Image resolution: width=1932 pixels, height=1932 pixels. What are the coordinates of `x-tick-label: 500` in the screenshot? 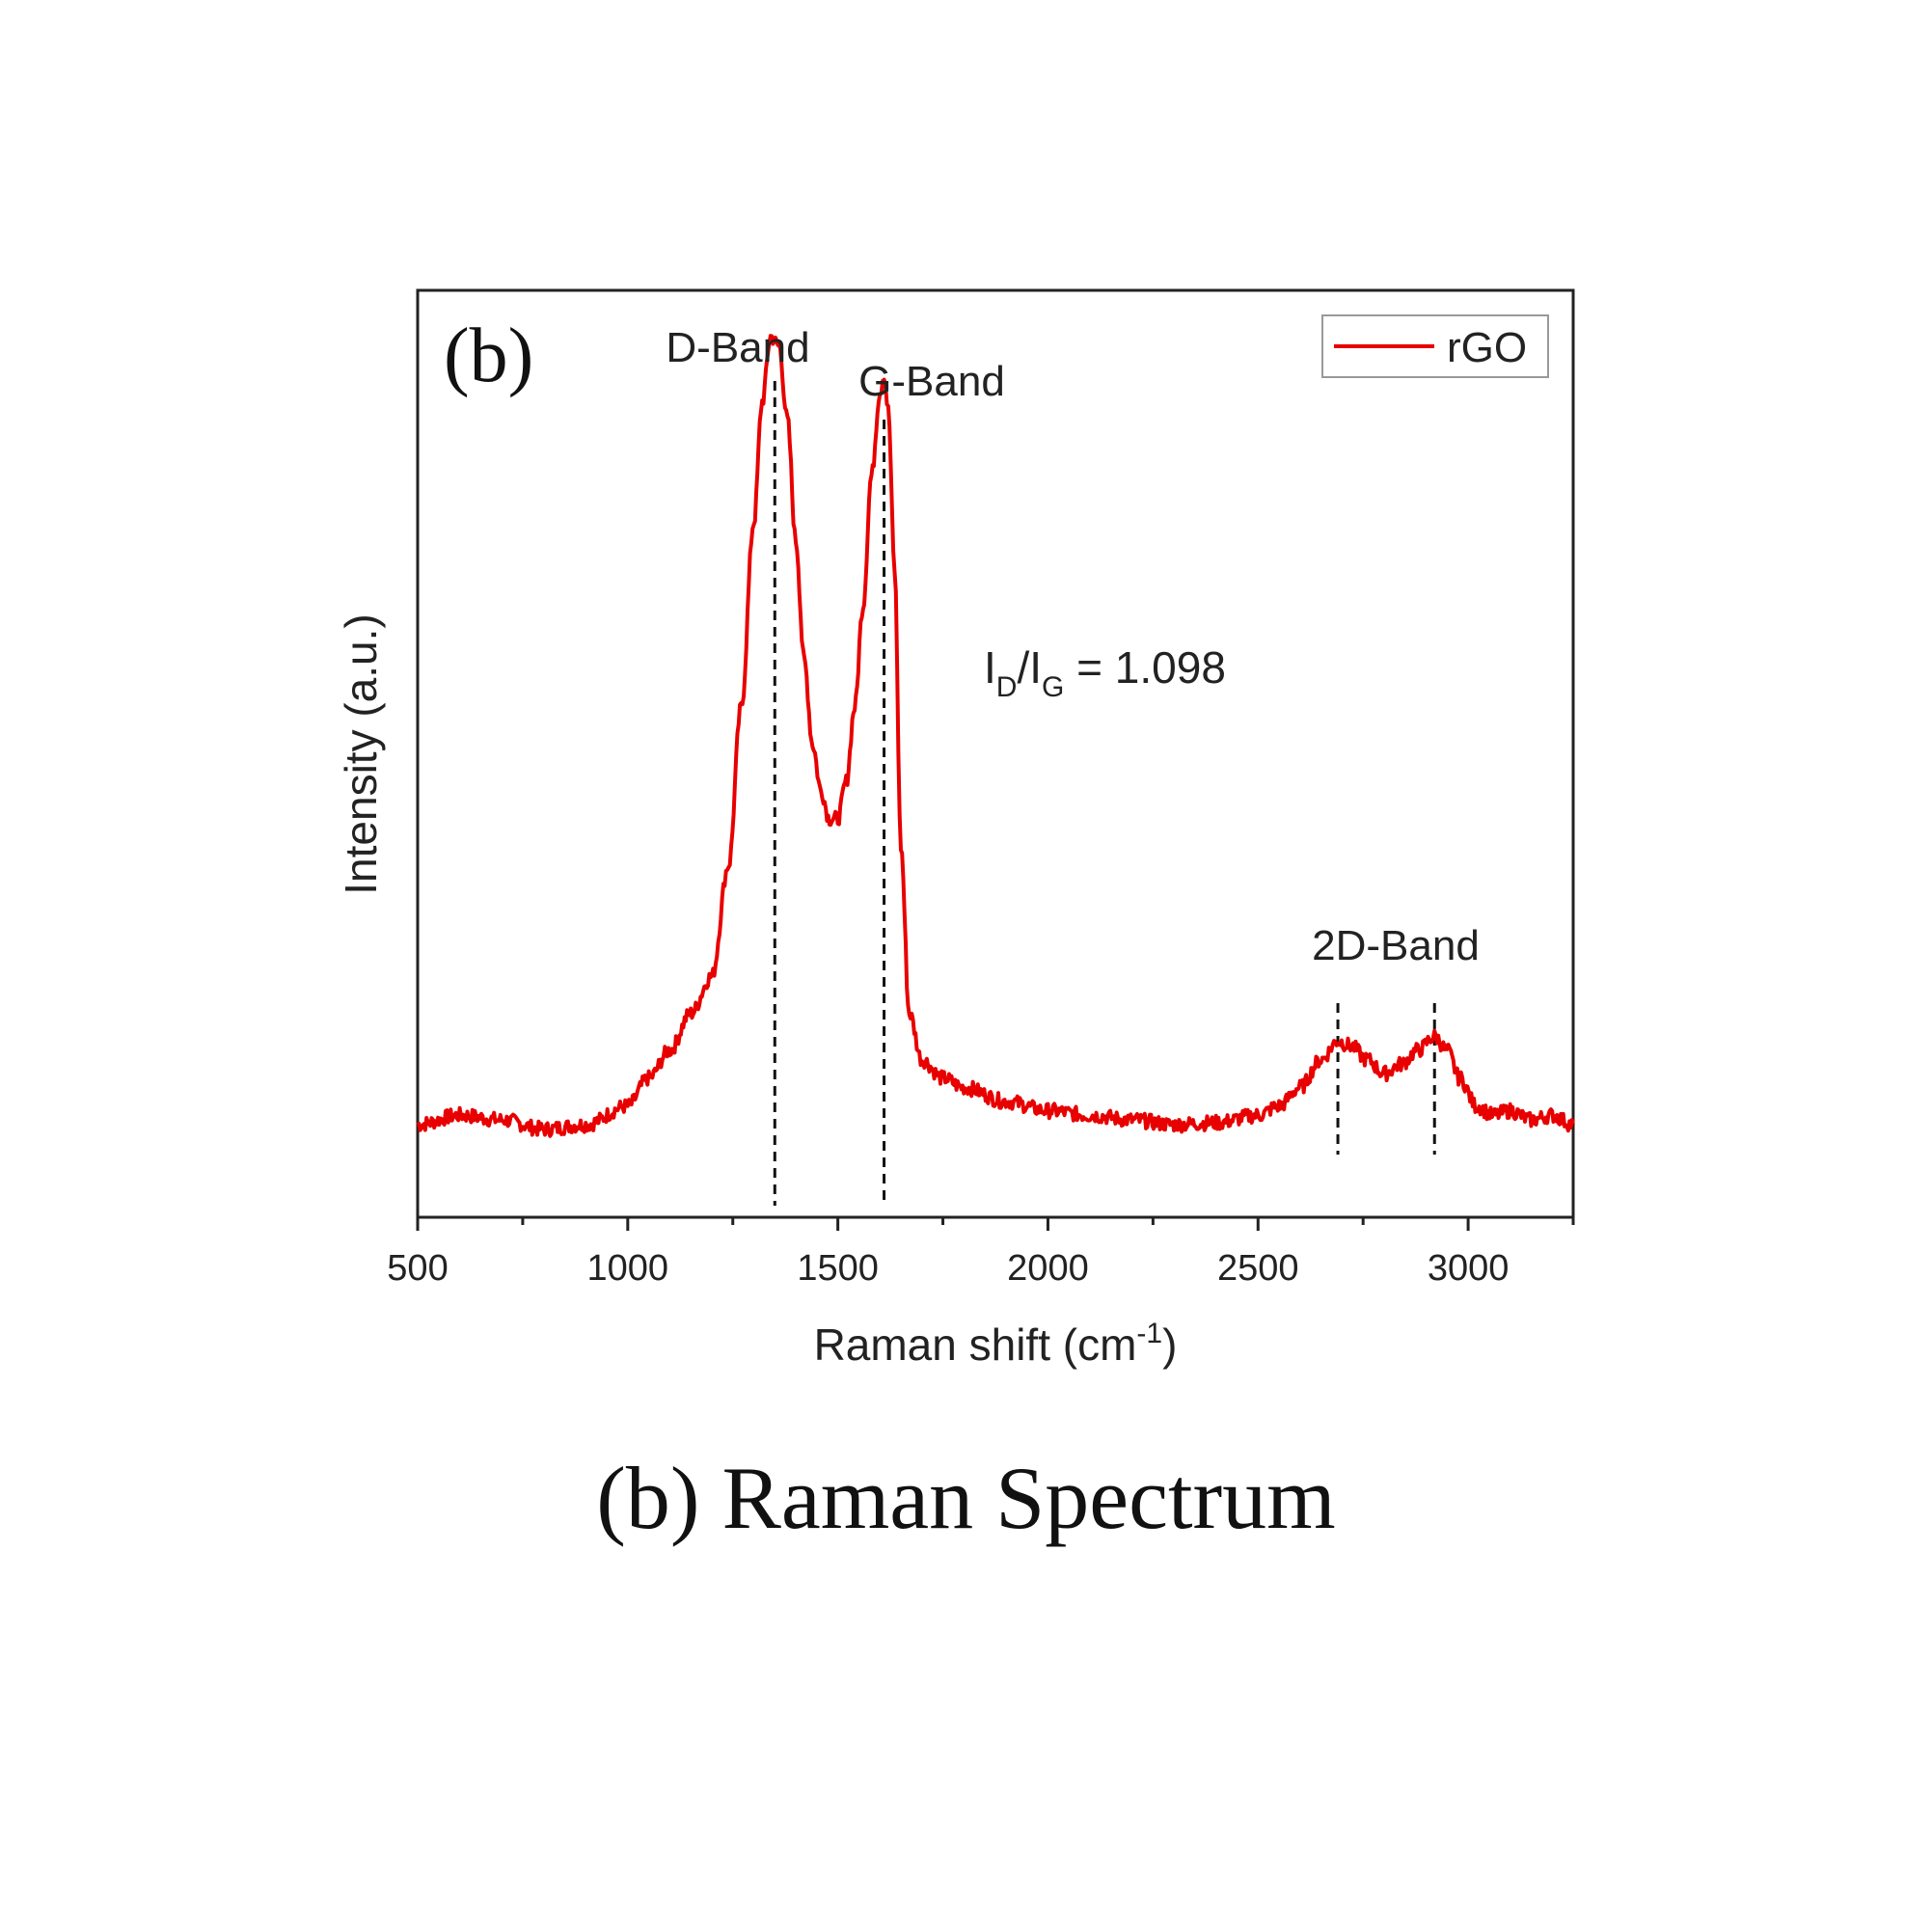 It's located at (417, 1268).